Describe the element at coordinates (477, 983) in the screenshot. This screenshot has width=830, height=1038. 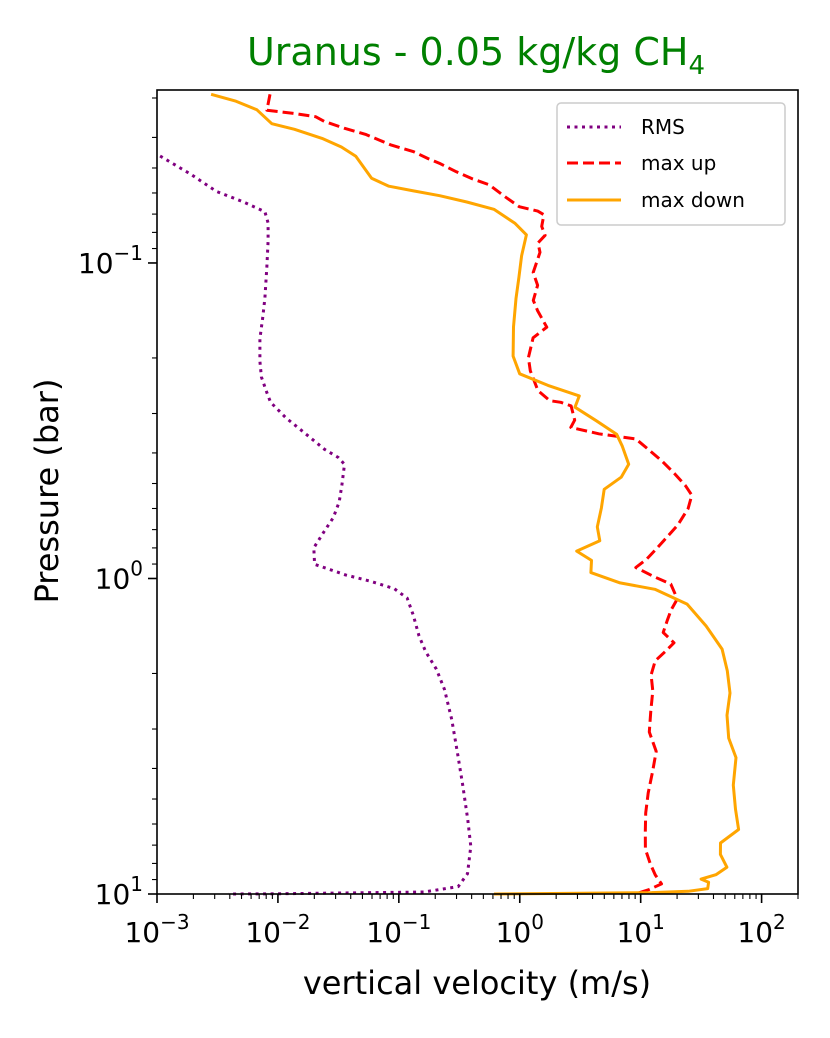
I see `x-axis-label: vertical velocity (m/s)` at that location.